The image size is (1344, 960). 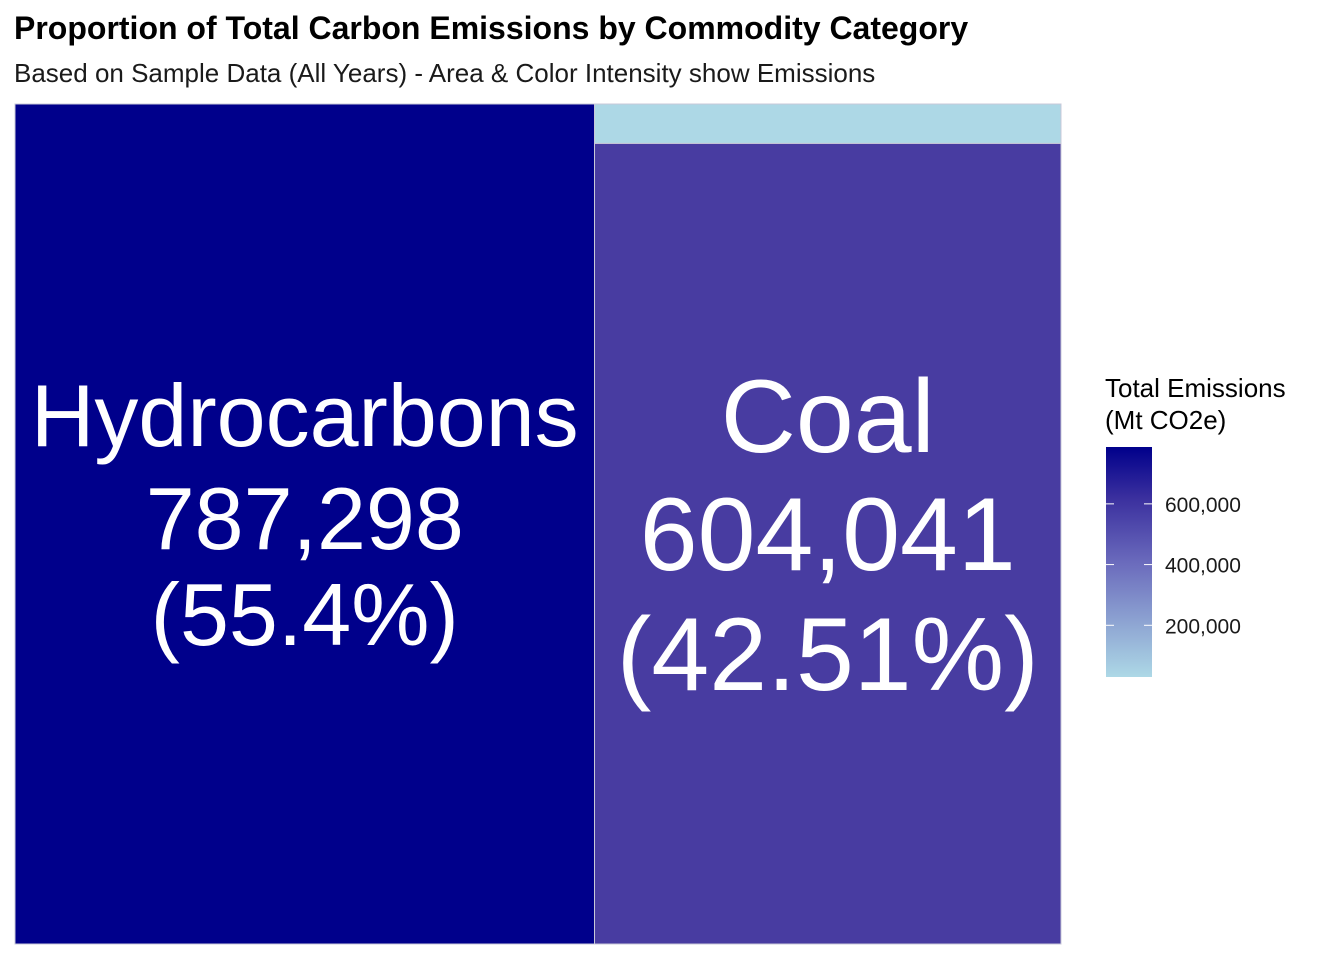 What do you see at coordinates (305, 614) in the screenshot?
I see `tile-label-percent: (55.4%)` at bounding box center [305, 614].